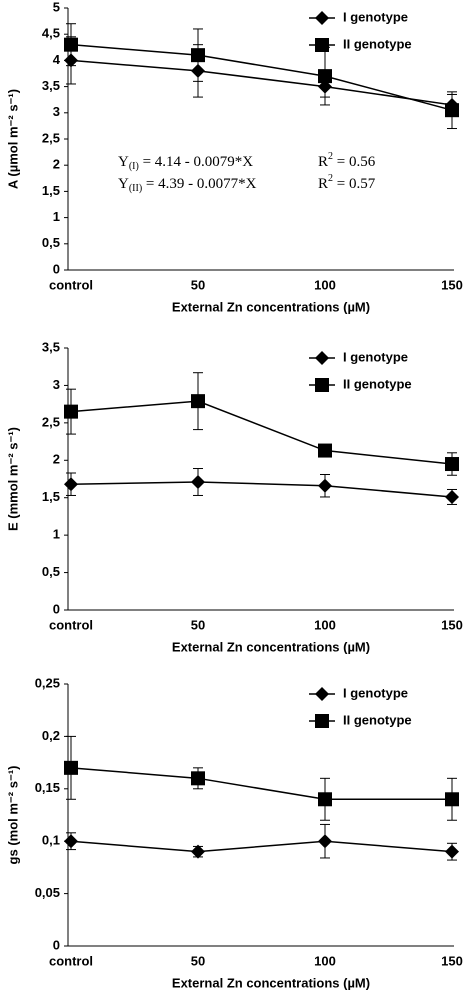 This screenshot has height=997, width=474. Describe the element at coordinates (354, 184) in the screenshot. I see `annotation-part: = 0.57` at that location.